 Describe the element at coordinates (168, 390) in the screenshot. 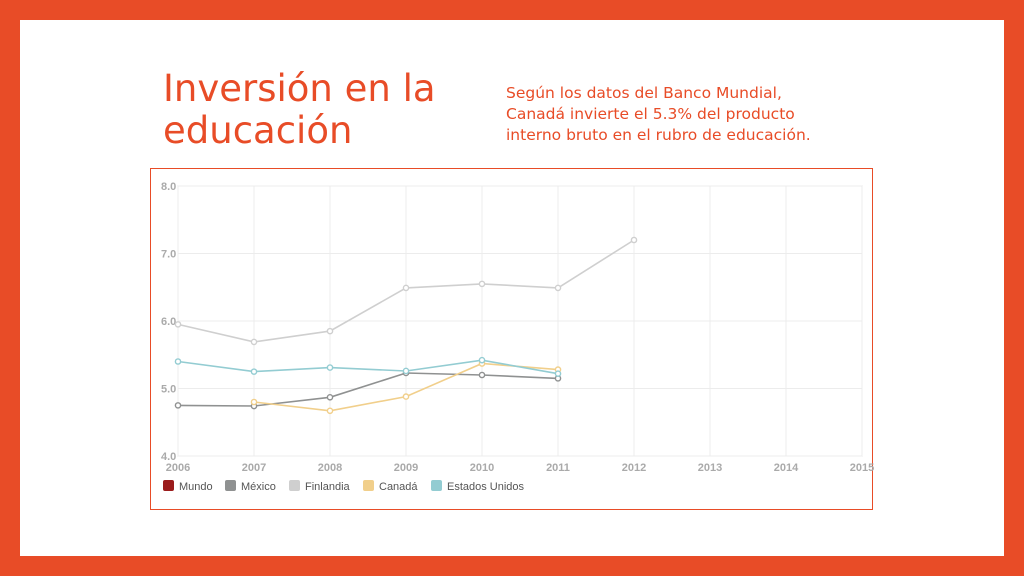

I see `y-tick-label: 5.0` at that location.